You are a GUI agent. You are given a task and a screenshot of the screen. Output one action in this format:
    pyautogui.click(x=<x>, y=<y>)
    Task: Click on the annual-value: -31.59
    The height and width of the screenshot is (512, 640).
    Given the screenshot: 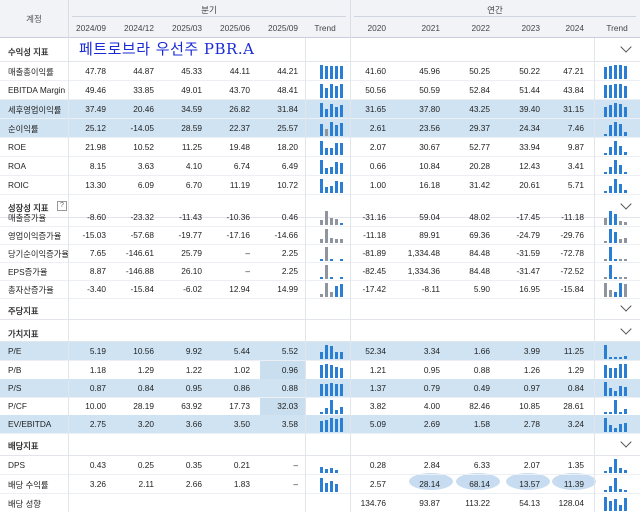 What is the action you would take?
    pyautogui.click(x=528, y=253)
    